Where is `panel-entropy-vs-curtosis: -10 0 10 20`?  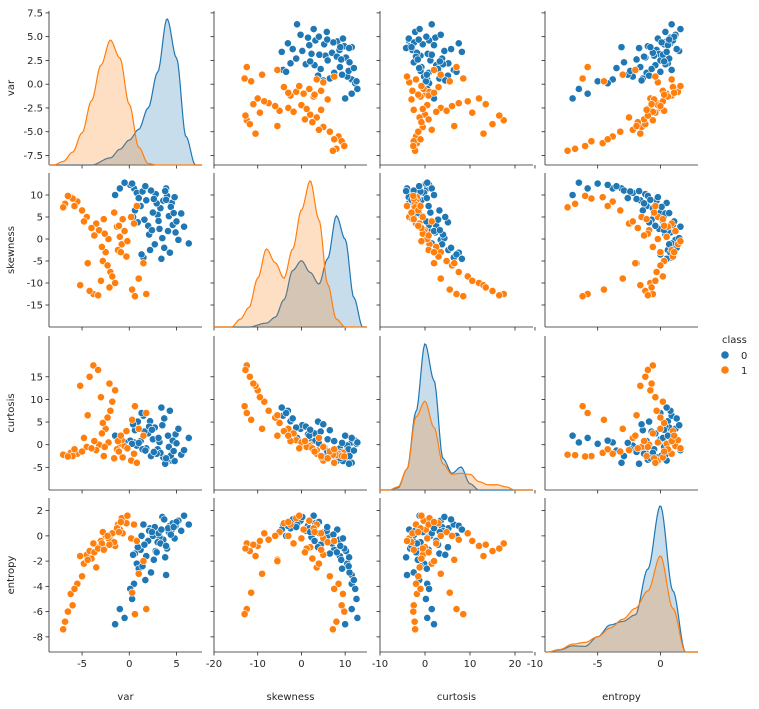 panel-entropy-vs-curtosis: -10 0 10 20 is located at coordinates (452, 584).